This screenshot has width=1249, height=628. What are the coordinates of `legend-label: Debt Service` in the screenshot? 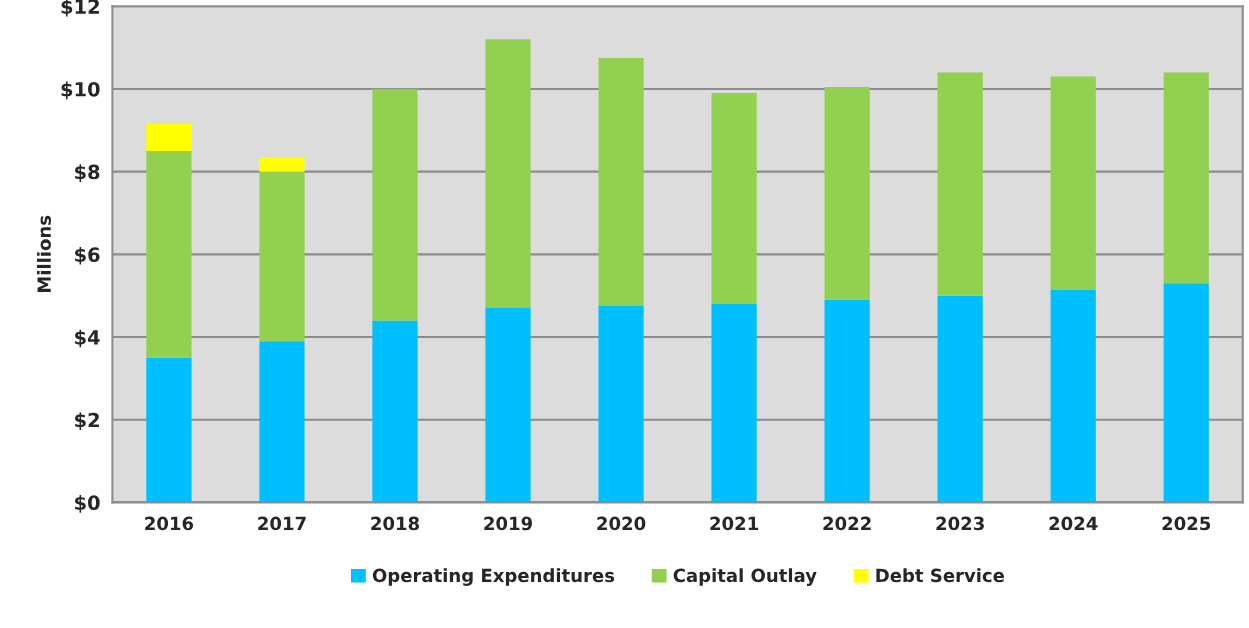 It's located at (940, 575).